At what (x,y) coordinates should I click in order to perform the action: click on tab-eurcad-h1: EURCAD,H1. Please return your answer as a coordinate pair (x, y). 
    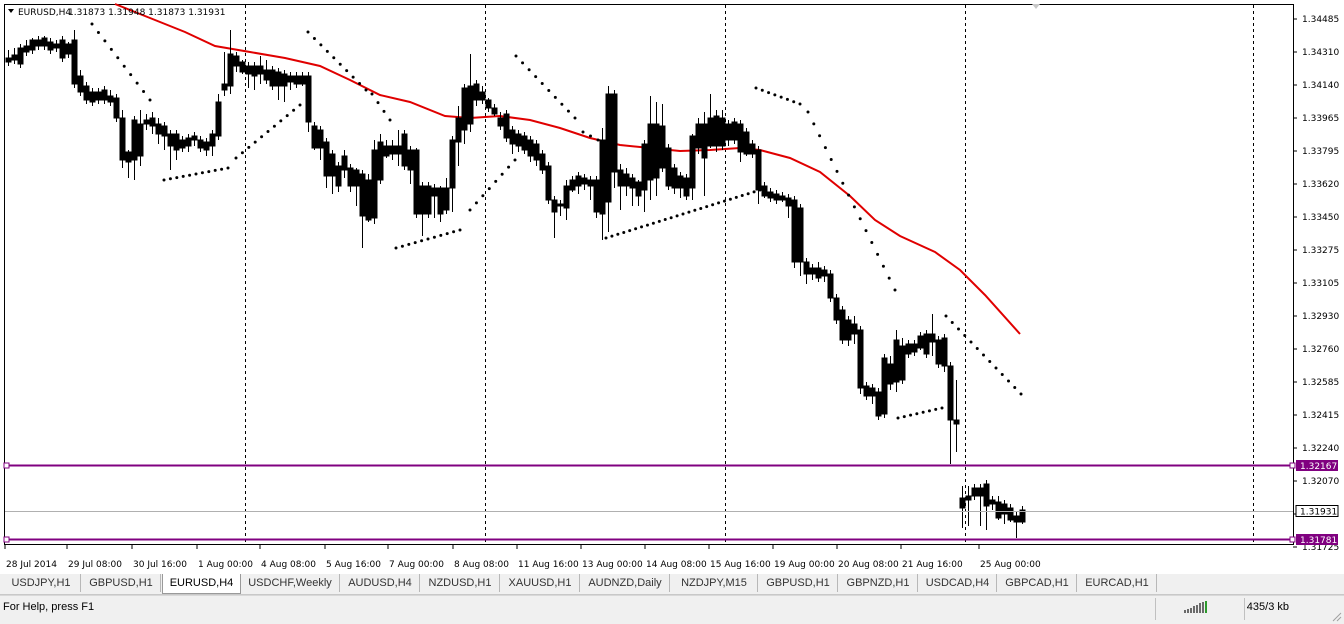
    Looking at the image, I should click on (1117, 583).